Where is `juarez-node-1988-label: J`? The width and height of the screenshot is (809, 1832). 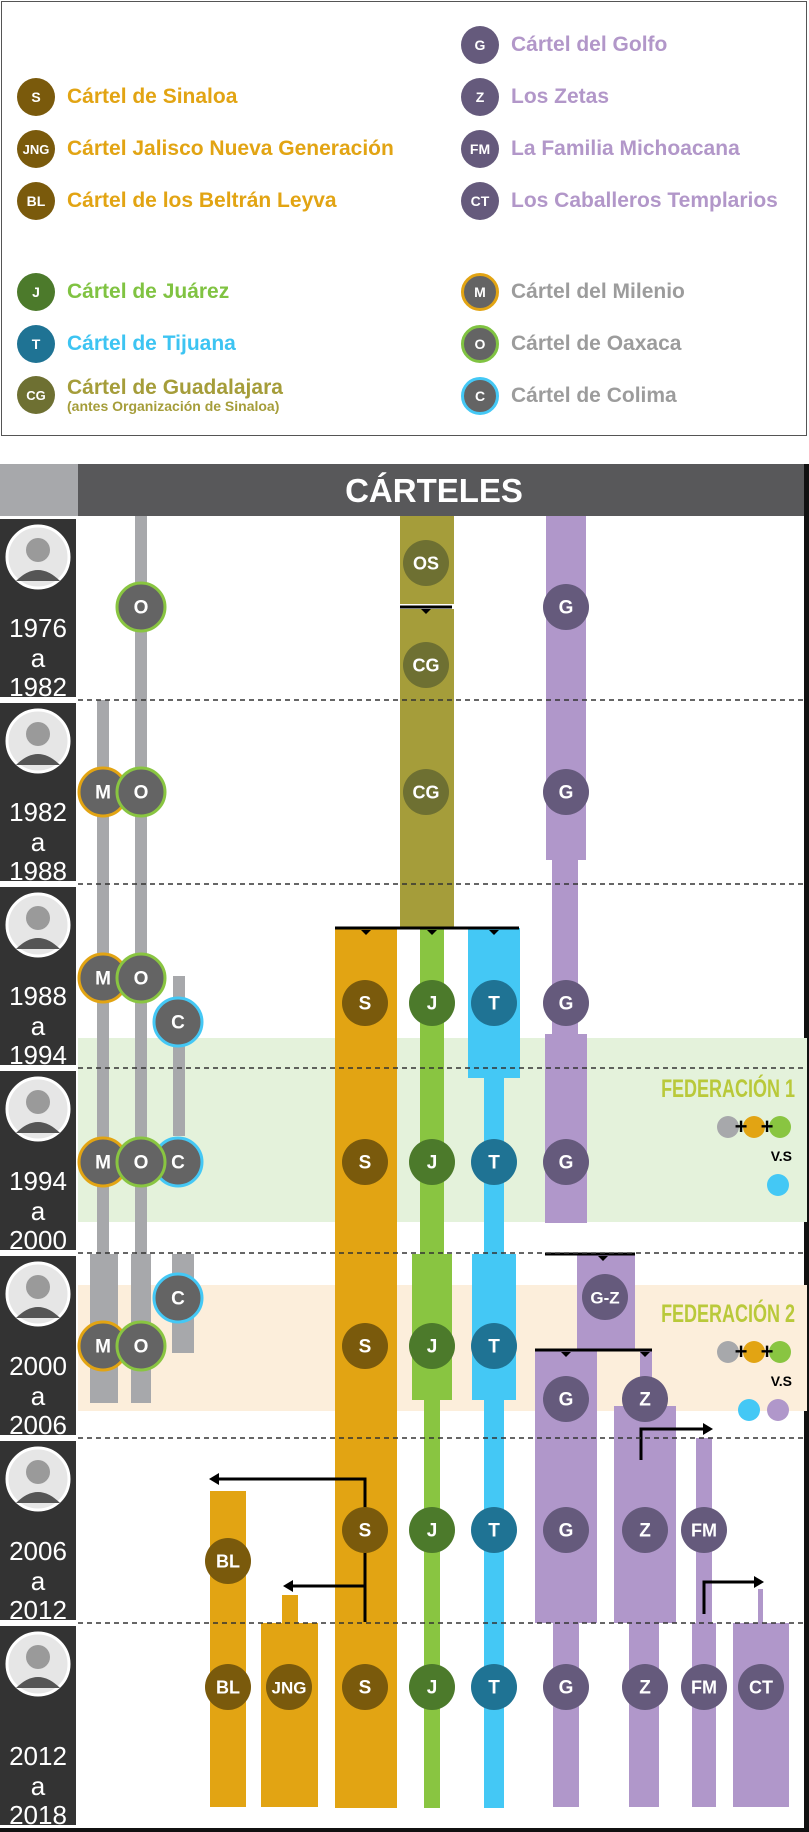
juarez-node-1988-label: J is located at coordinates (432, 1004).